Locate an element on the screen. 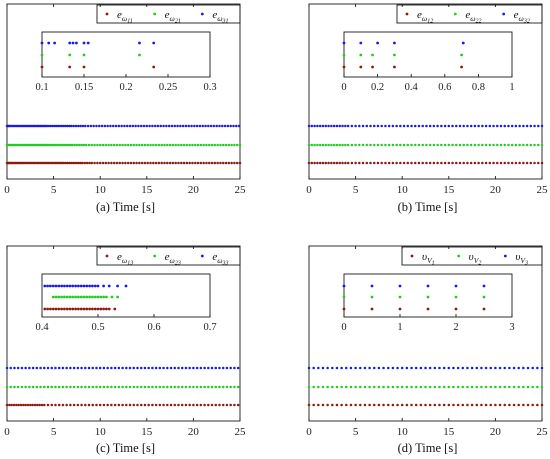  x-tick-label: 10 is located at coordinates (403, 432).